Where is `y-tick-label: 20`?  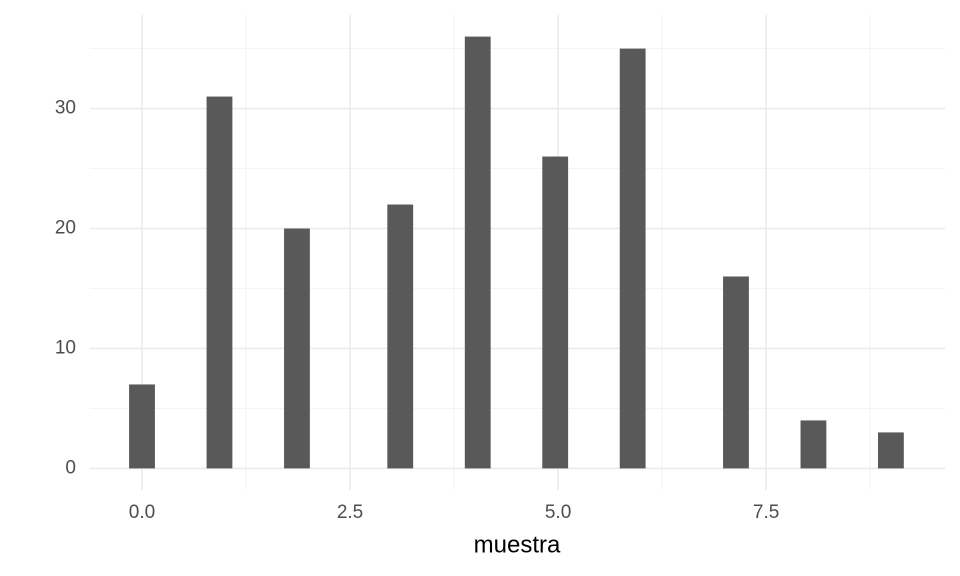 y-tick-label: 20 is located at coordinates (65, 228).